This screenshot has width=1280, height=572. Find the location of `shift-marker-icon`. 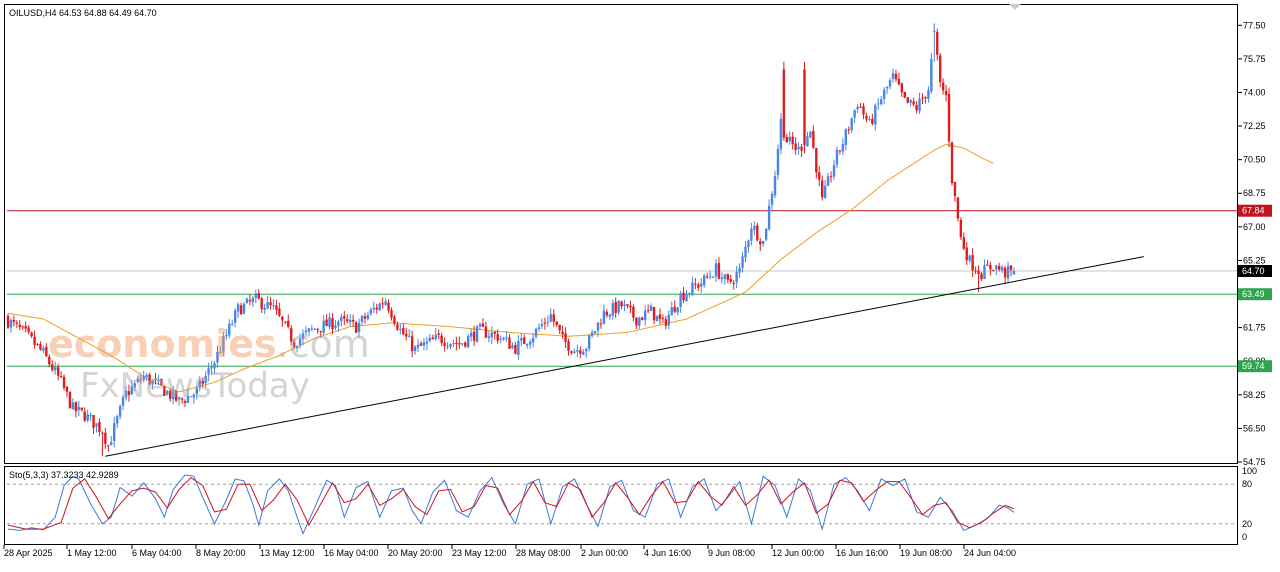

shift-marker-icon is located at coordinates (1015, 7).